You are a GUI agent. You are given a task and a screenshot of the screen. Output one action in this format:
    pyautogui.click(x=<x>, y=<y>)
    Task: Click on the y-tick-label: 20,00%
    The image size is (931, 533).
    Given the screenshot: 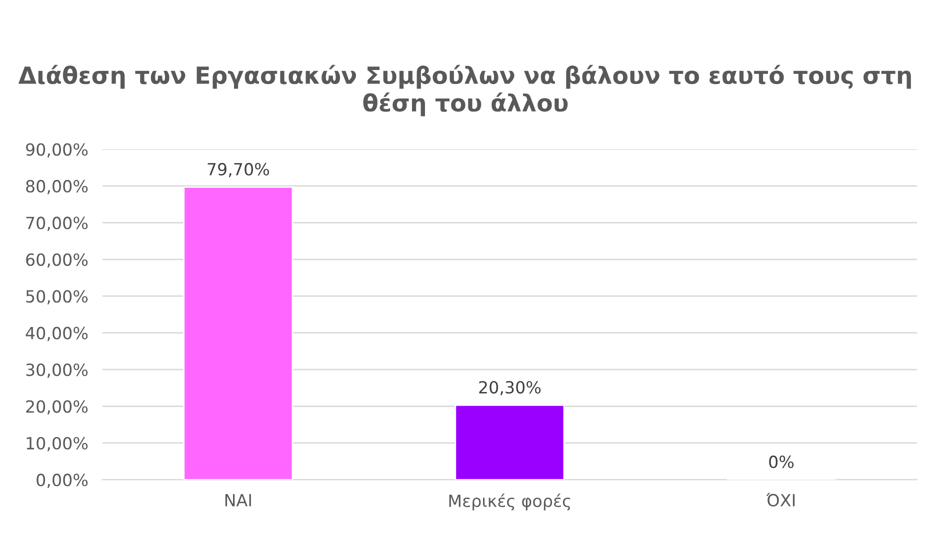 What is the action you would take?
    pyautogui.click(x=57, y=407)
    